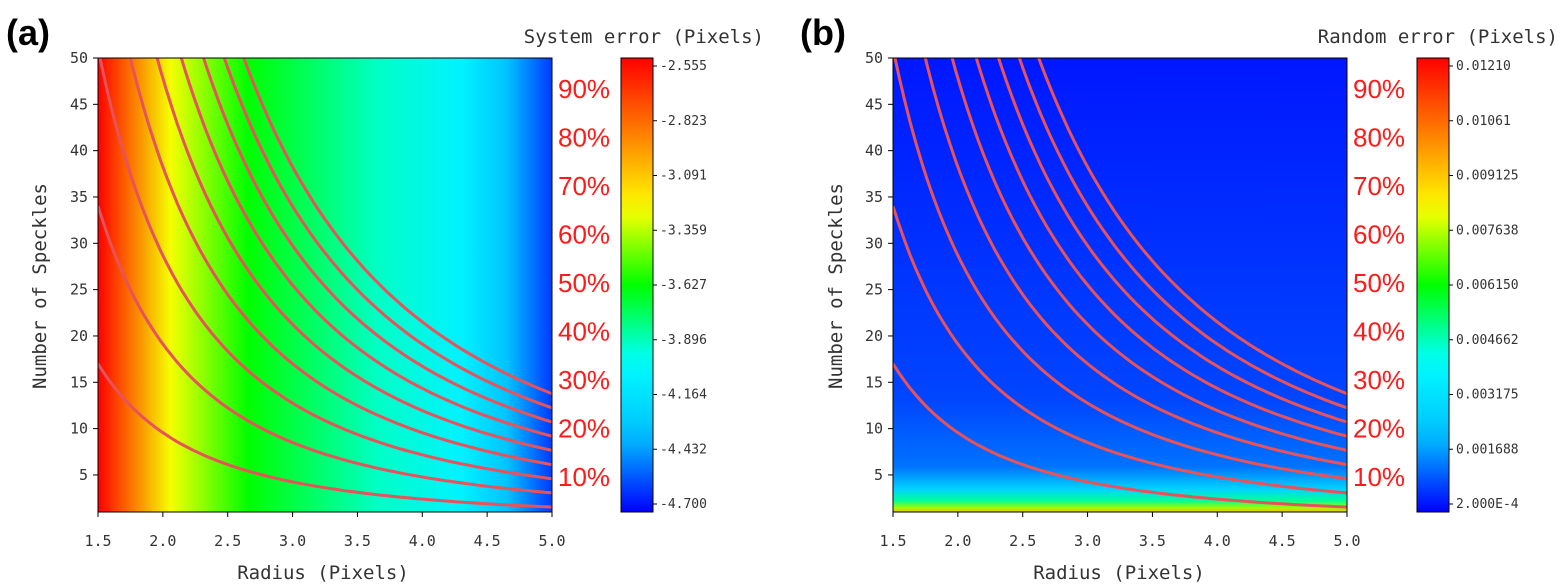 The image size is (1561, 587). What do you see at coordinates (683, 176) in the screenshot?
I see `colorbar-tick-label: -3.091` at bounding box center [683, 176].